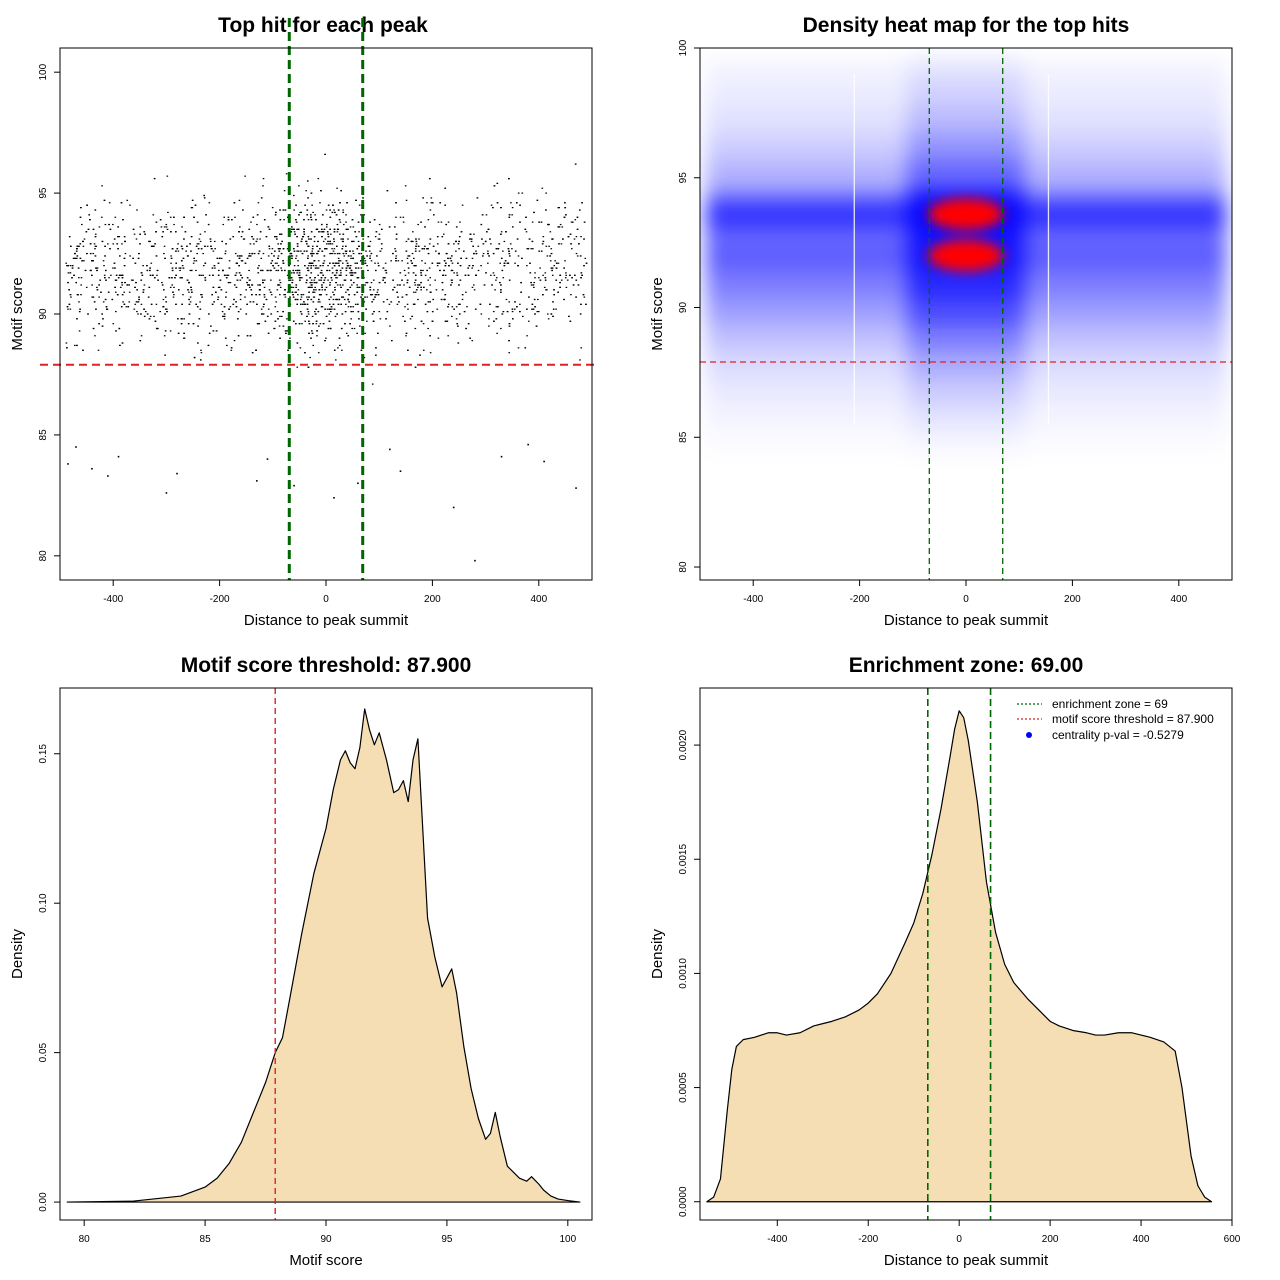  What do you see at coordinates (753, 599) in the screenshot?
I see `heatmap-x-tick-label: -400` at bounding box center [753, 599].